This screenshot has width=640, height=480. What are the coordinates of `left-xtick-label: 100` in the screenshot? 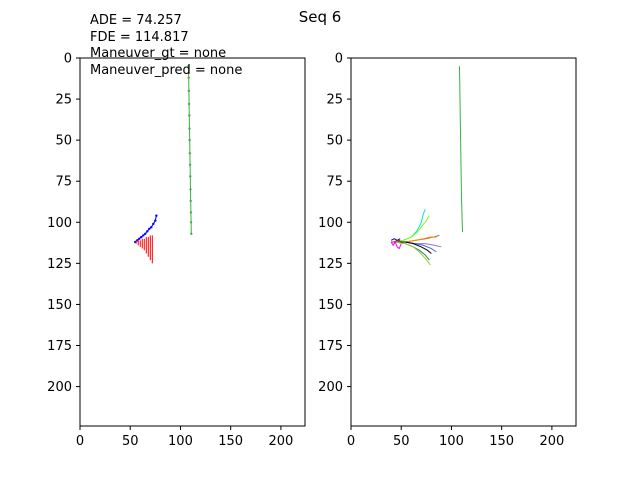 It's located at (180, 441).